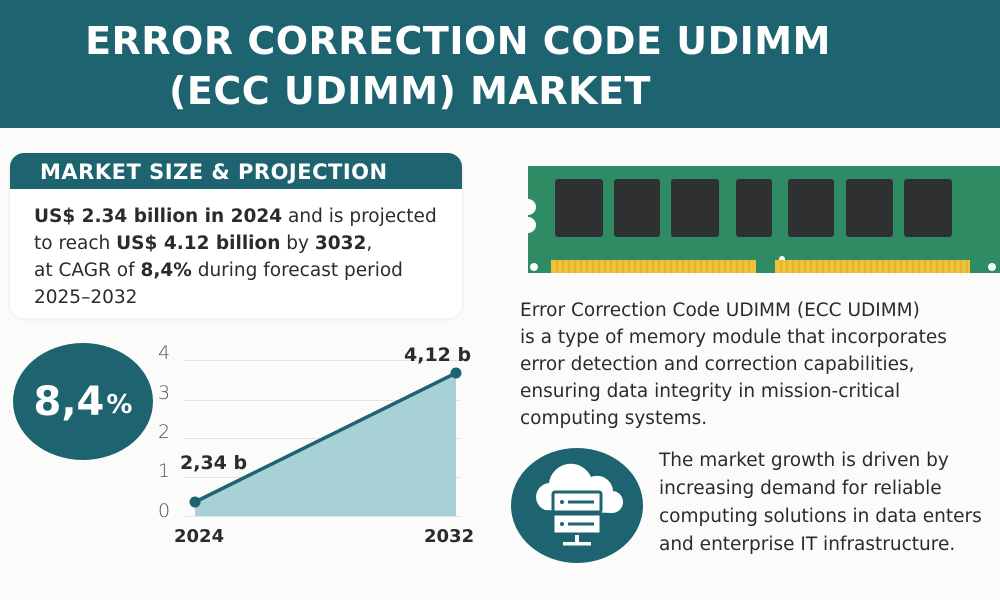 The width and height of the screenshot is (1000, 600). I want to click on value-2032: US$ 4.12 billion, so click(198, 243).